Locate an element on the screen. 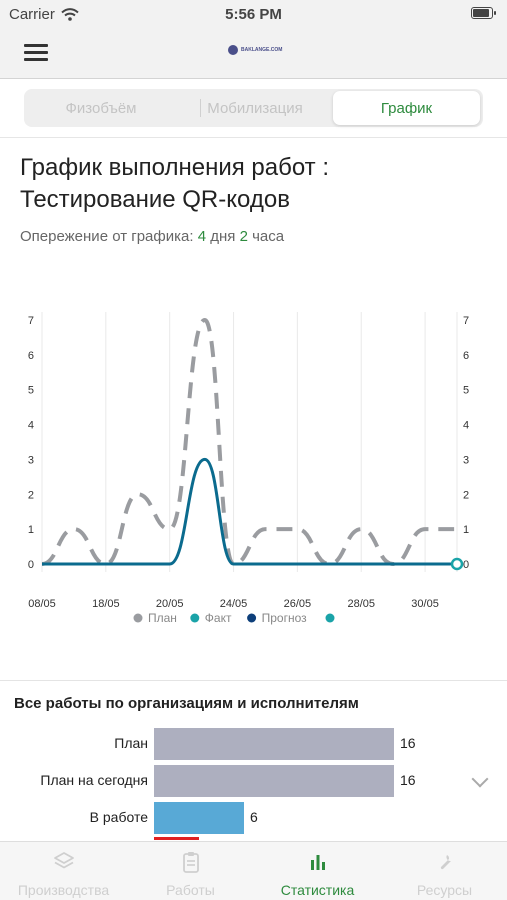 This screenshot has width=507, height=900. y-tick-label-left: 1 is located at coordinates (31, 530).